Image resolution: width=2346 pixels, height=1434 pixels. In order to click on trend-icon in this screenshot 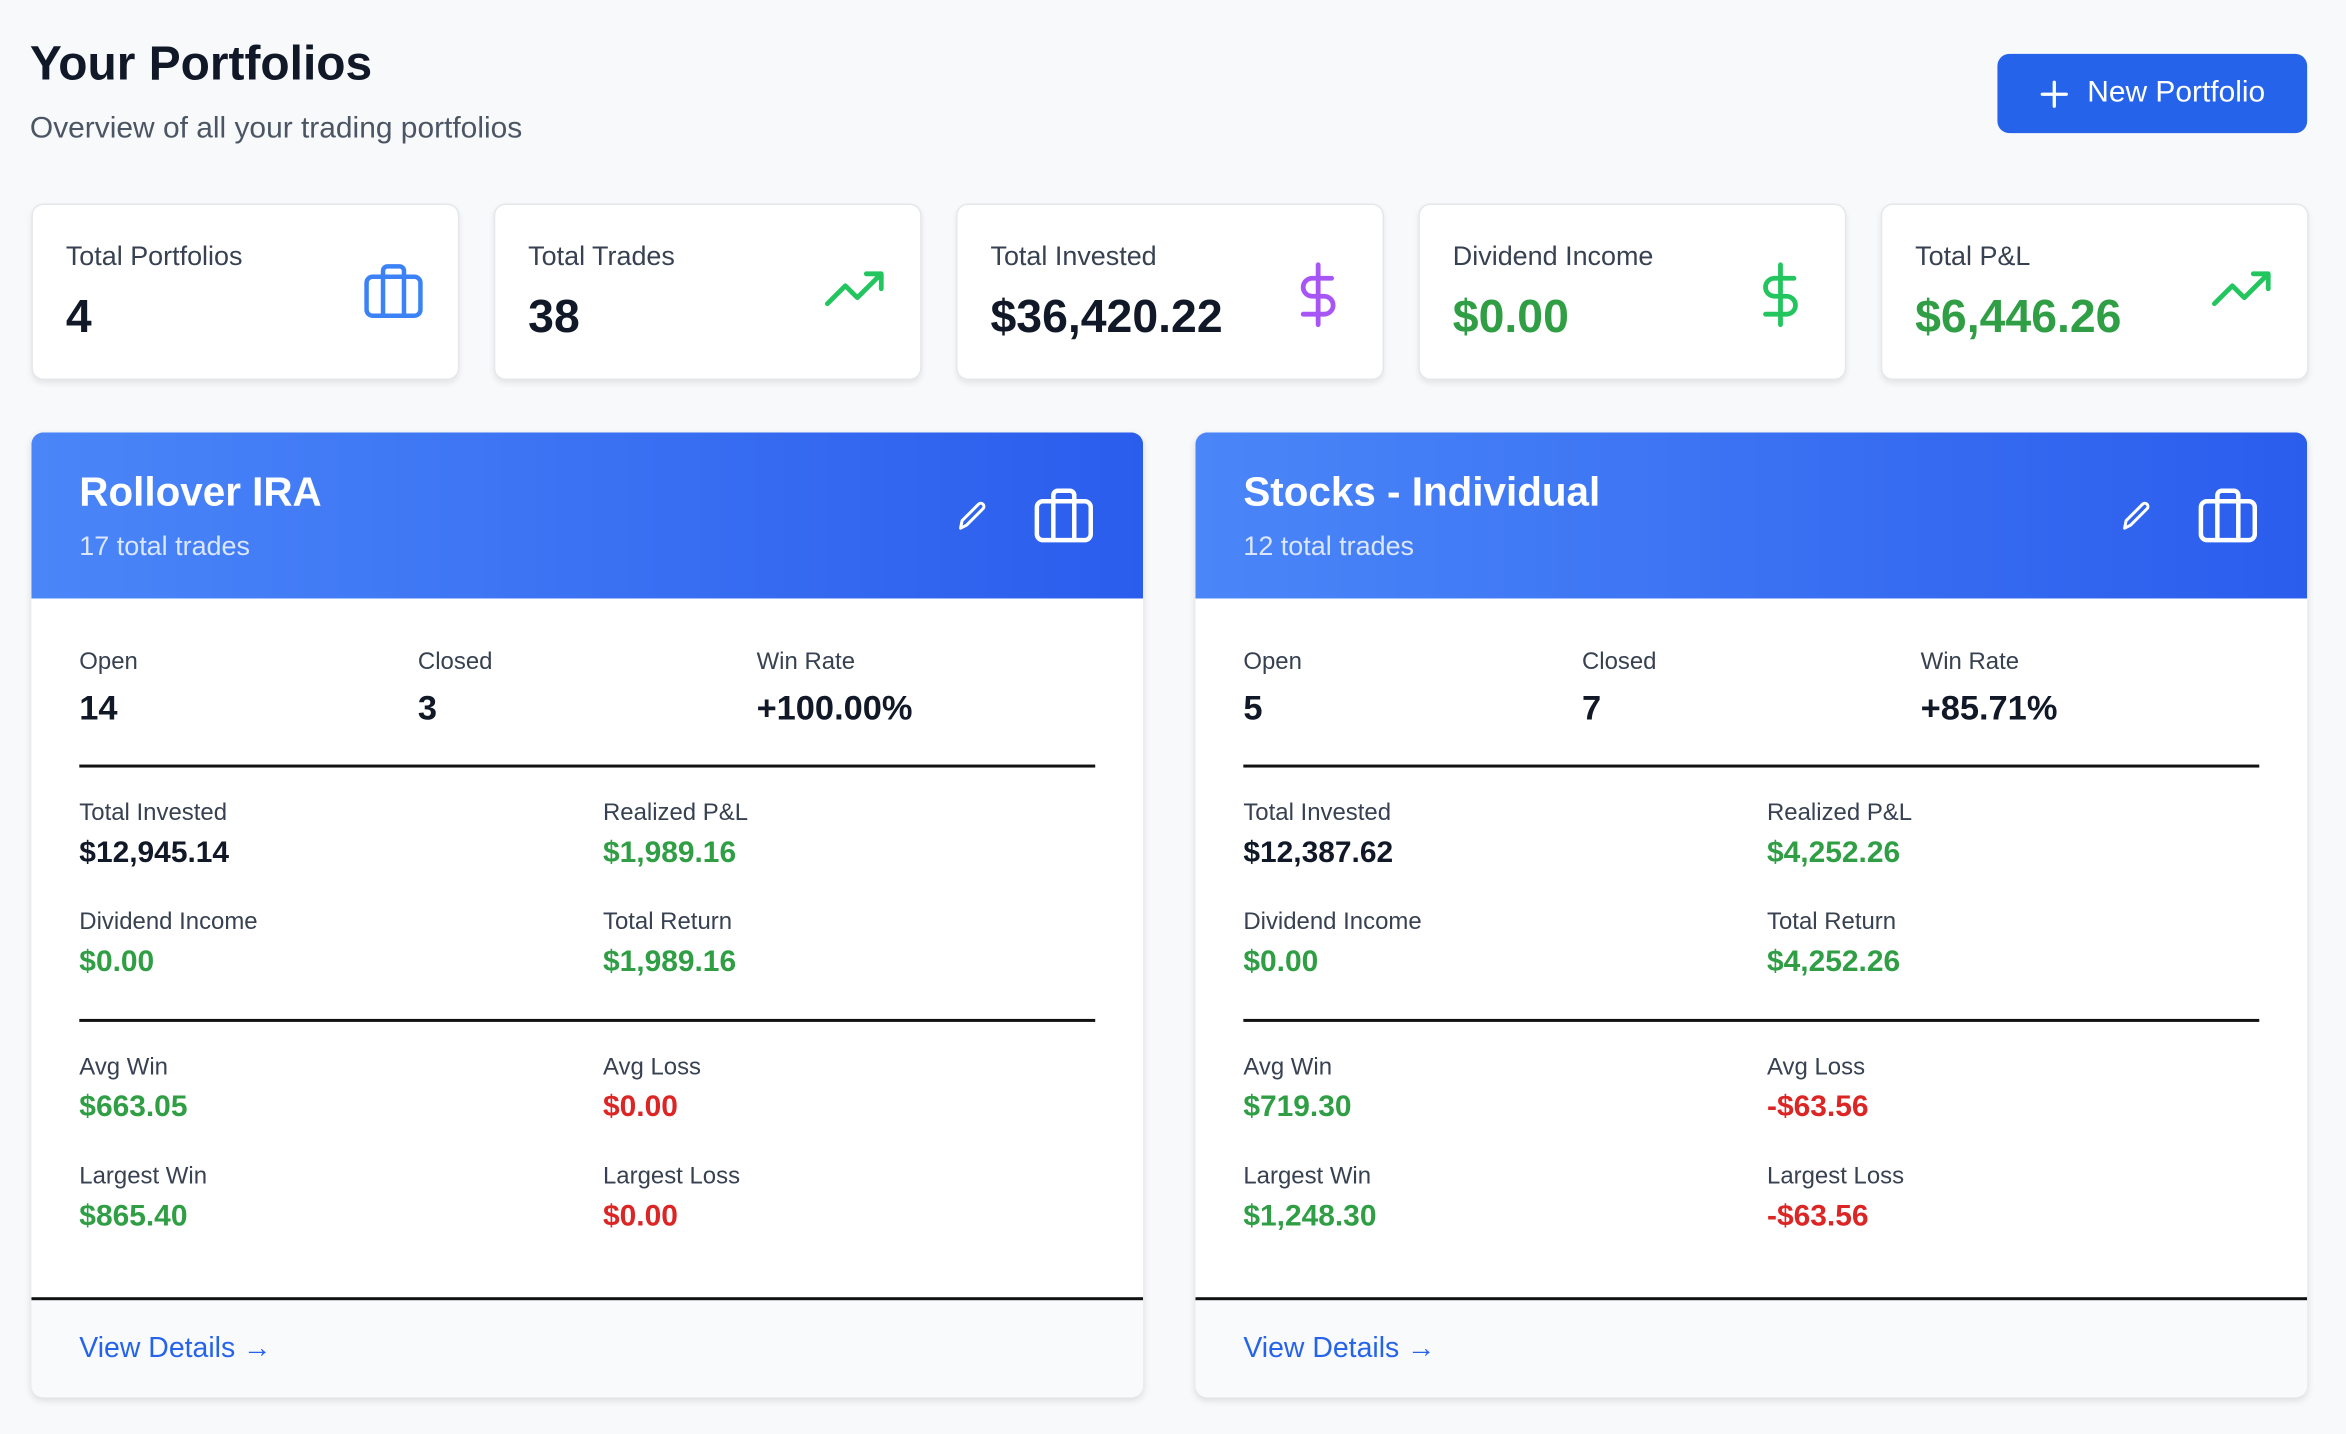, I will do `click(854, 289)`.